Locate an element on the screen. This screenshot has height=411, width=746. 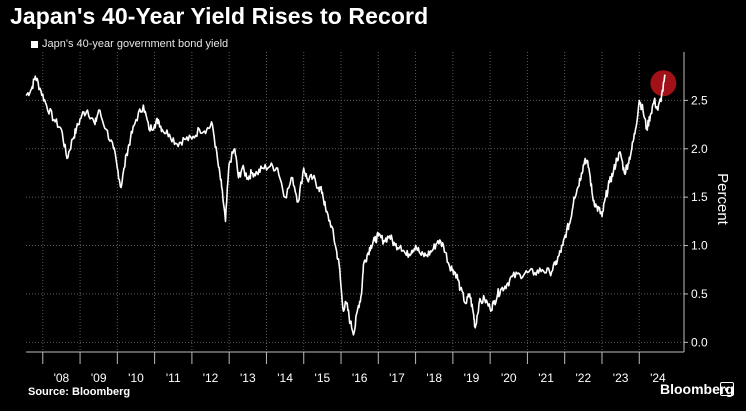
x-tick-label: '16 is located at coordinates (360, 378).